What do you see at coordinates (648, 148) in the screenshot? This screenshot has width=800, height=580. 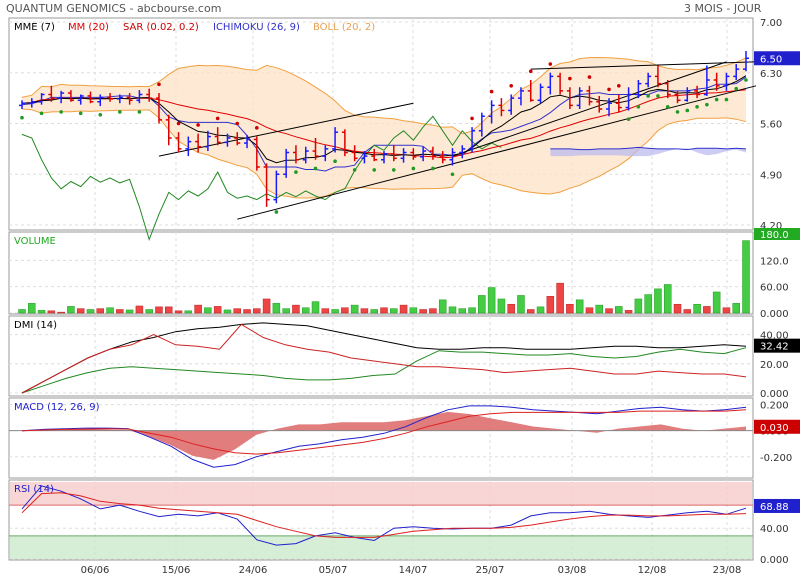 I see `ichimoku-senkou-a` at bounding box center [648, 148].